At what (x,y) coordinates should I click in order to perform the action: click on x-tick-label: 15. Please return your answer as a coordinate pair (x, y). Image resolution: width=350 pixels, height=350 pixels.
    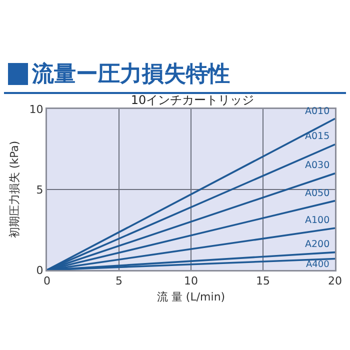
    Looking at the image, I should click on (263, 281).